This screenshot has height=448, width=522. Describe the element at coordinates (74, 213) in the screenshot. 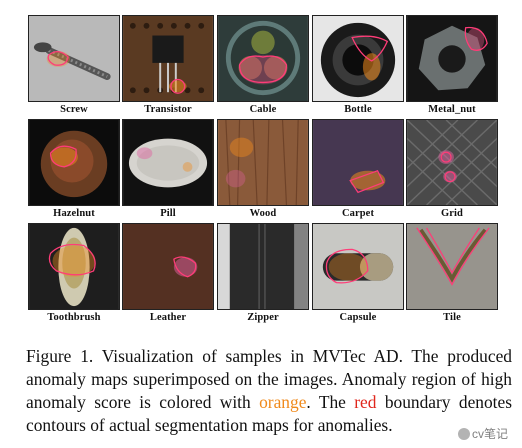

I see `label-hazelnut: Hazelnut` at that location.